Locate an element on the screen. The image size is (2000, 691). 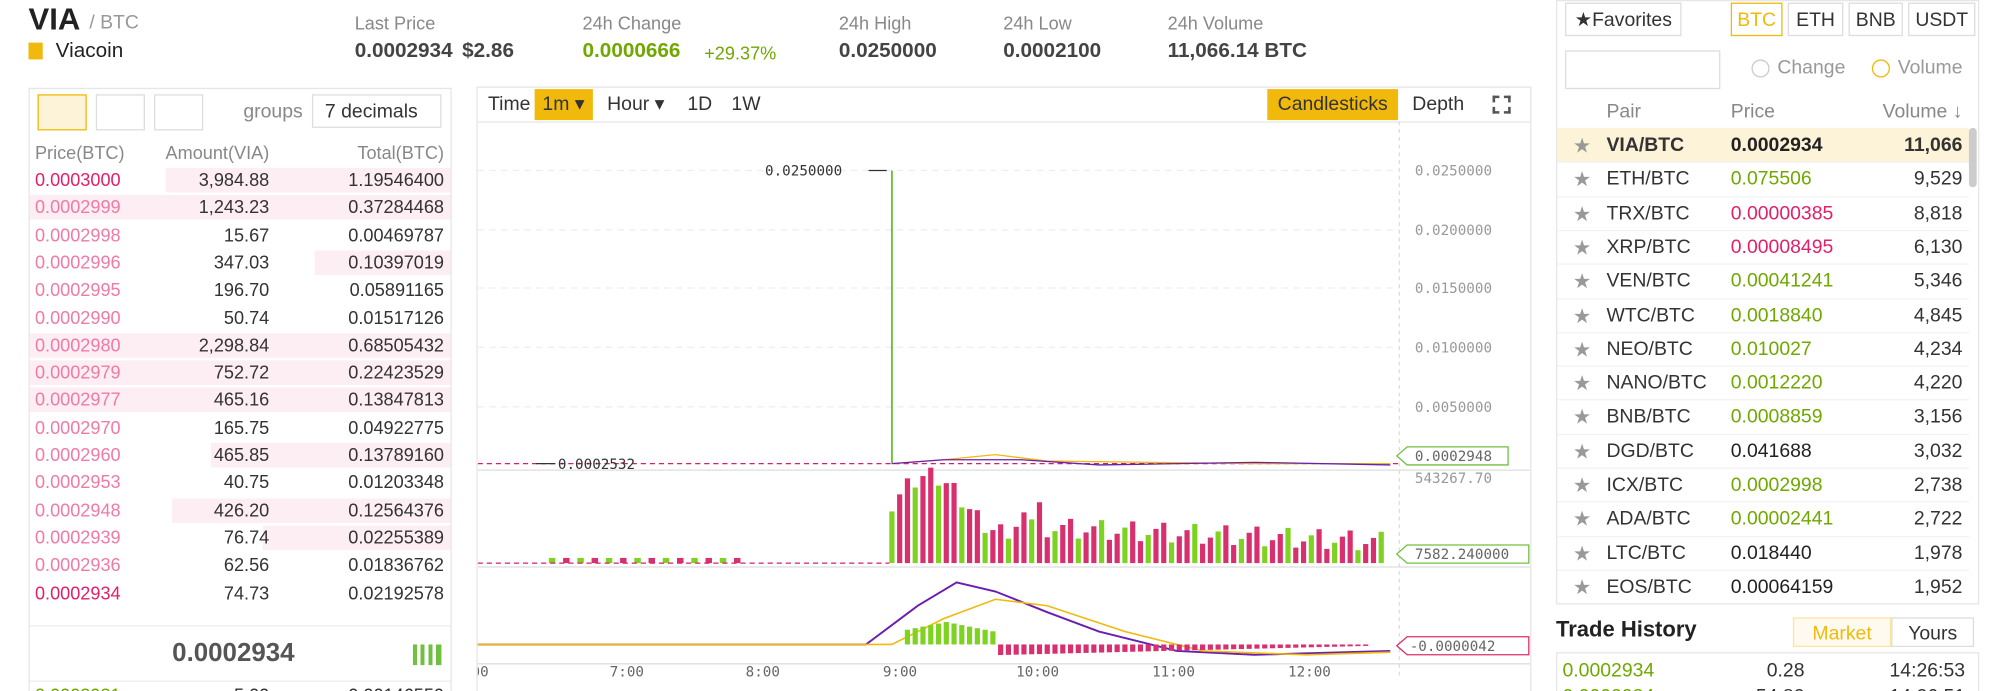
ask-cell: 0.00469787 is located at coordinates (396, 234).